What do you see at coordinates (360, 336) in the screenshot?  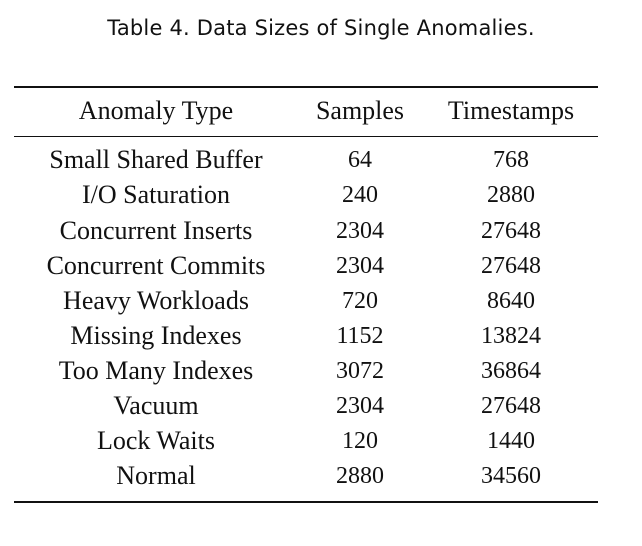 I see `samples-cell: 1152` at bounding box center [360, 336].